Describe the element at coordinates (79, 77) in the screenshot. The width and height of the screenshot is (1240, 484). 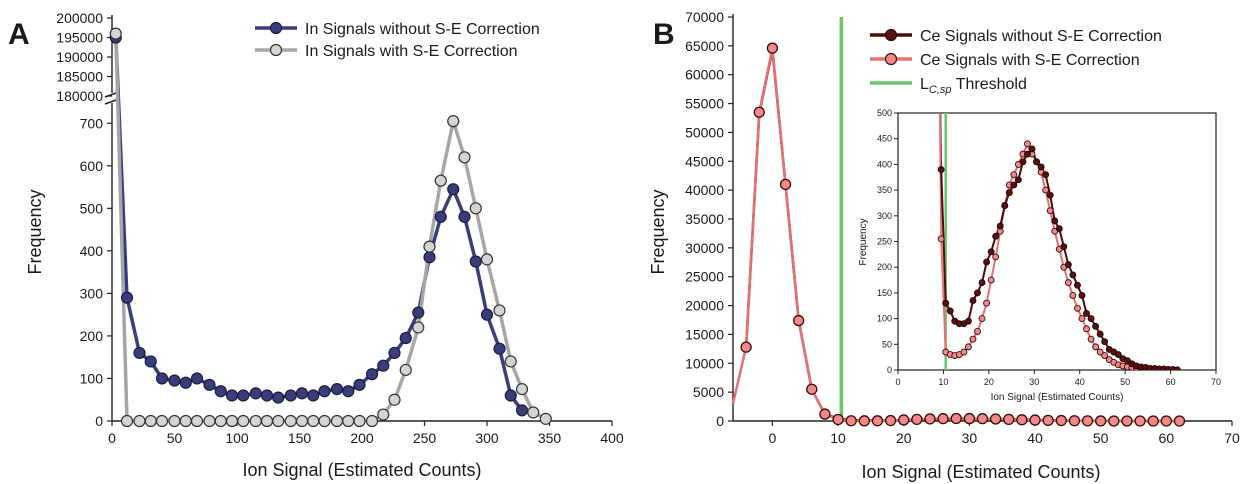
I see `panel-a-y-tick-label-upper: 185000` at that location.